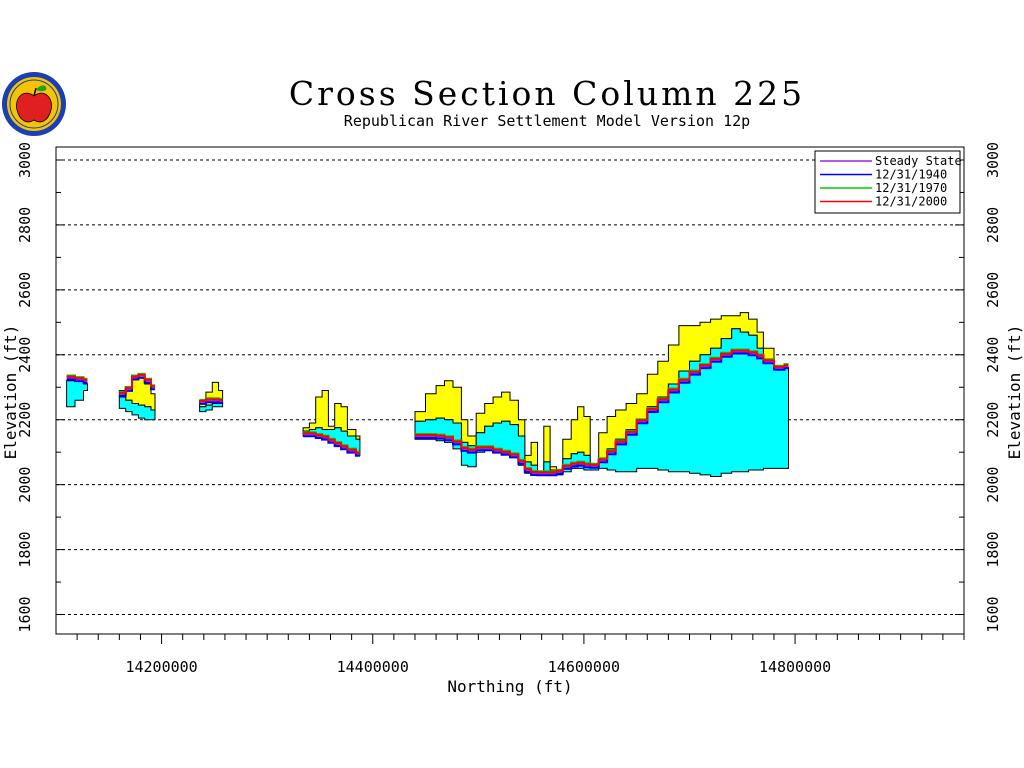 This screenshot has width=1024, height=768. What do you see at coordinates (993, 355) in the screenshot?
I see `ytick-label-right-2400: 2400` at bounding box center [993, 355].